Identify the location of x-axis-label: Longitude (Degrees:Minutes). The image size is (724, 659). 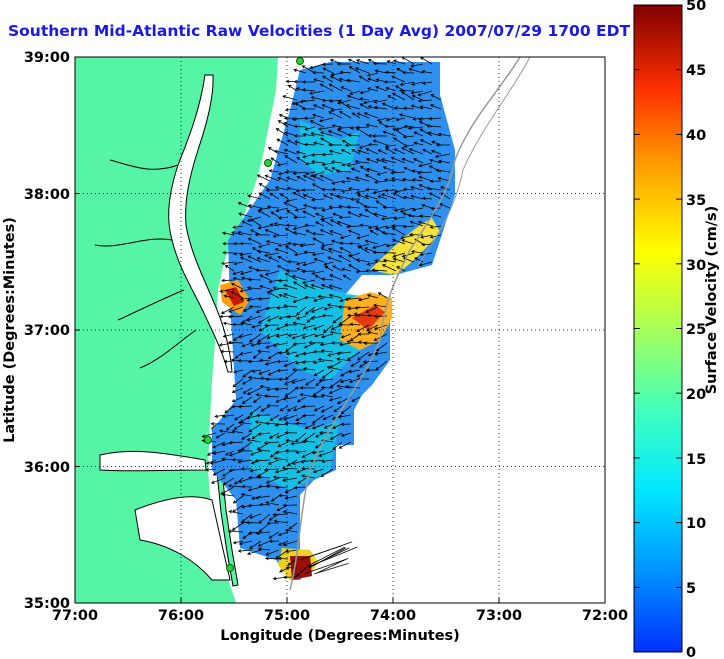
(340, 636).